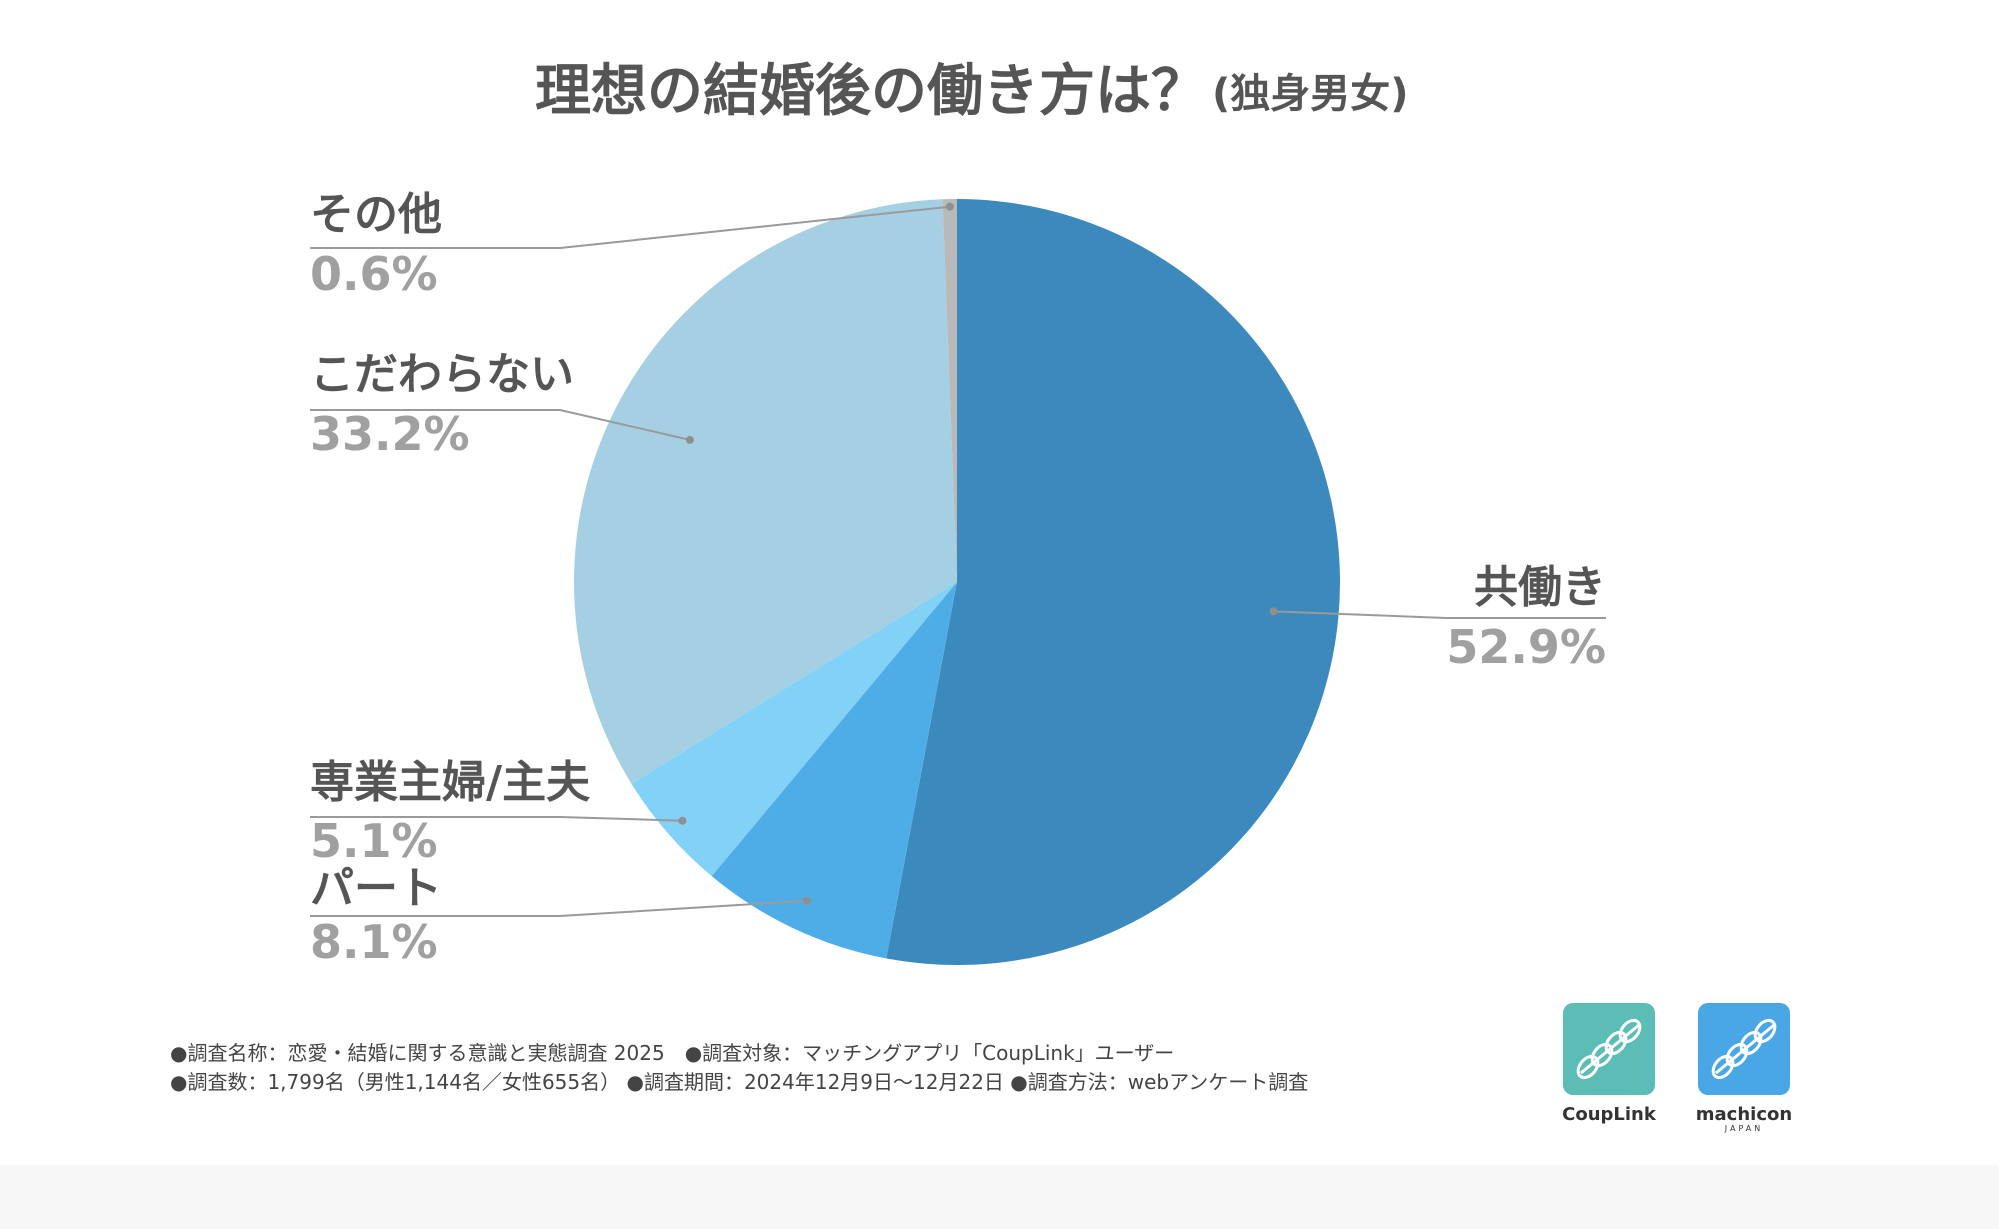 The width and height of the screenshot is (1999, 1229). I want to click on slice-4-category-label: こだわらない, so click(442, 374).